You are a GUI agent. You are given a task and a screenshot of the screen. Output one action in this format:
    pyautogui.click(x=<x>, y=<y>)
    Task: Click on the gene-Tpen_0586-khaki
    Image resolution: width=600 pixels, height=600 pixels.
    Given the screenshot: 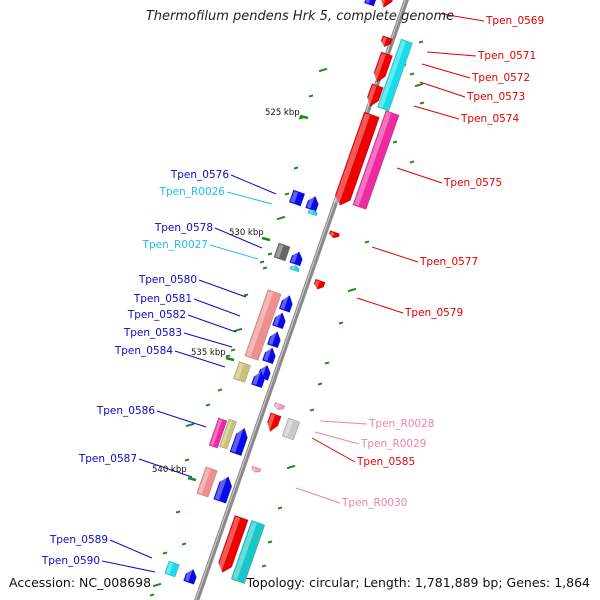 What is the action you would take?
    pyautogui.click(x=228, y=434)
    